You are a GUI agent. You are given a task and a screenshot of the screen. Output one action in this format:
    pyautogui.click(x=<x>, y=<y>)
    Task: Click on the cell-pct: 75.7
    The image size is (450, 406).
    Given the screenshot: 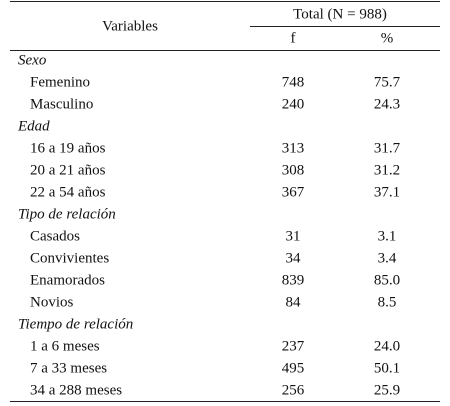 What is the action you would take?
    pyautogui.click(x=387, y=82)
    